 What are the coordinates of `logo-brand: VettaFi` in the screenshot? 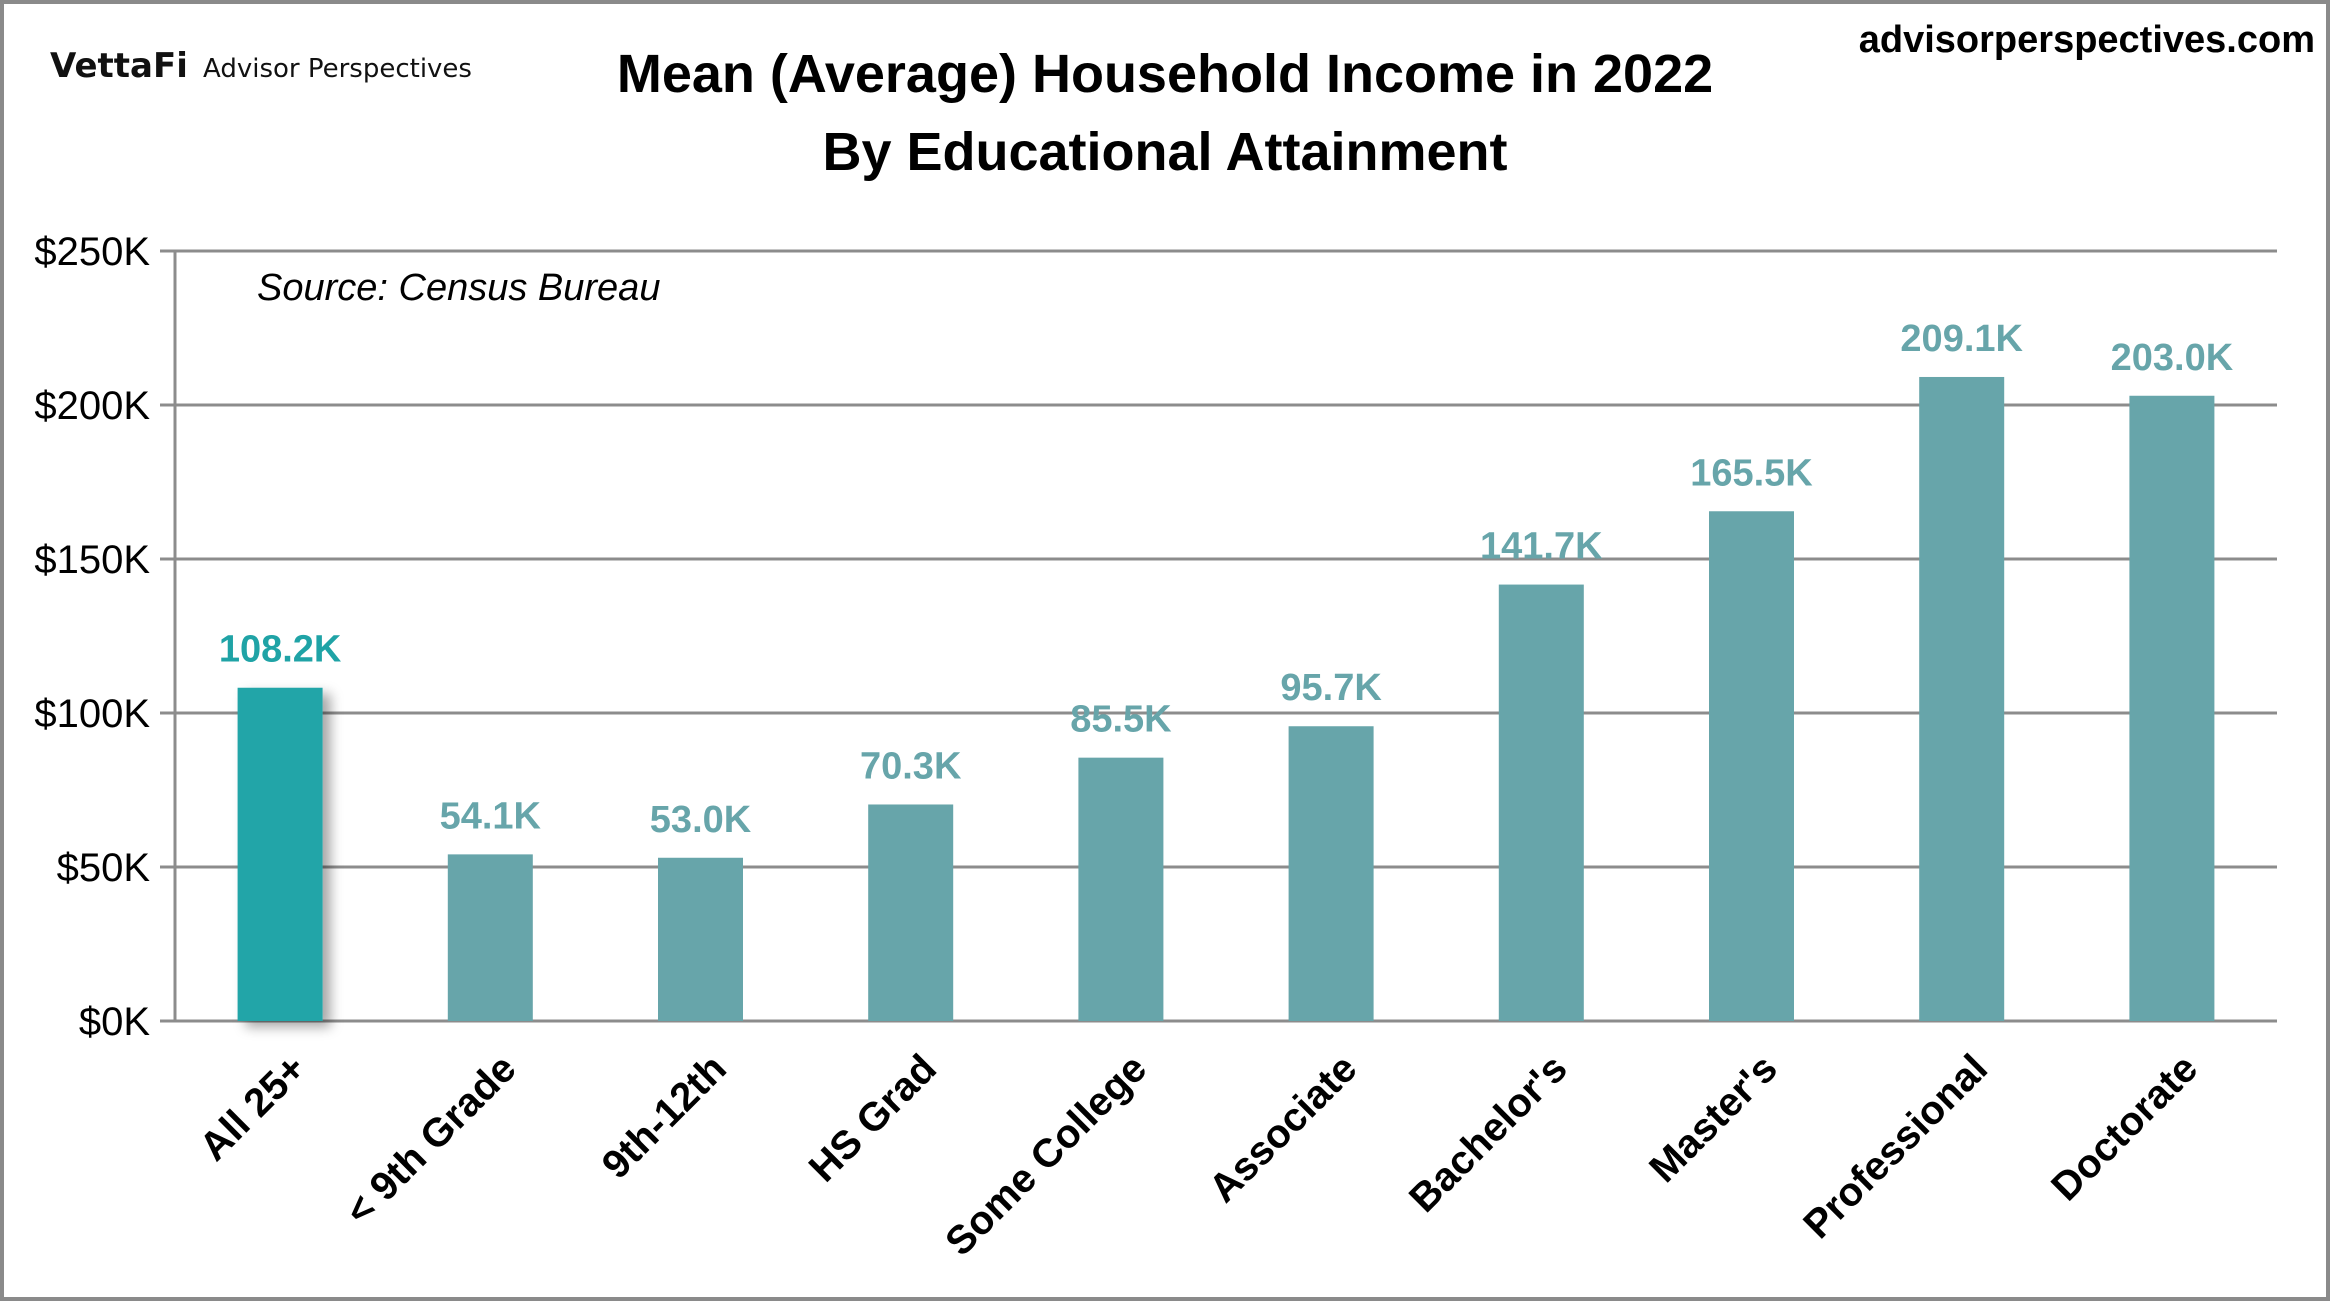 It's located at (119, 66).